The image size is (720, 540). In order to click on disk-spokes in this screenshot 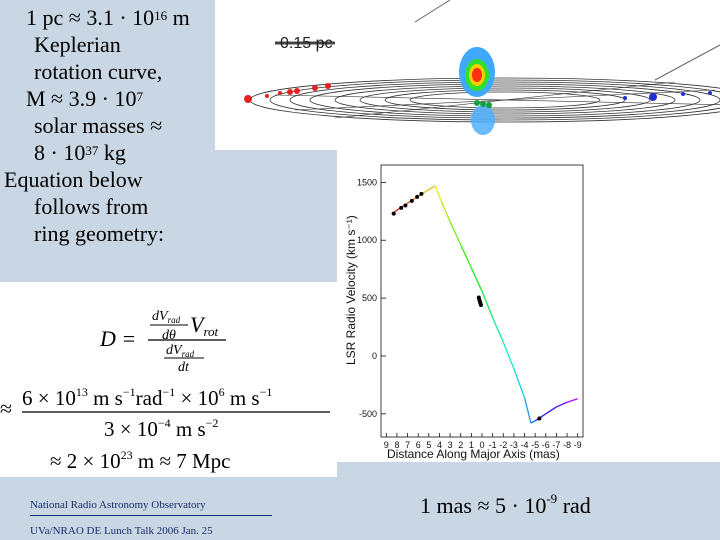, I will do `click(497, 100)`.